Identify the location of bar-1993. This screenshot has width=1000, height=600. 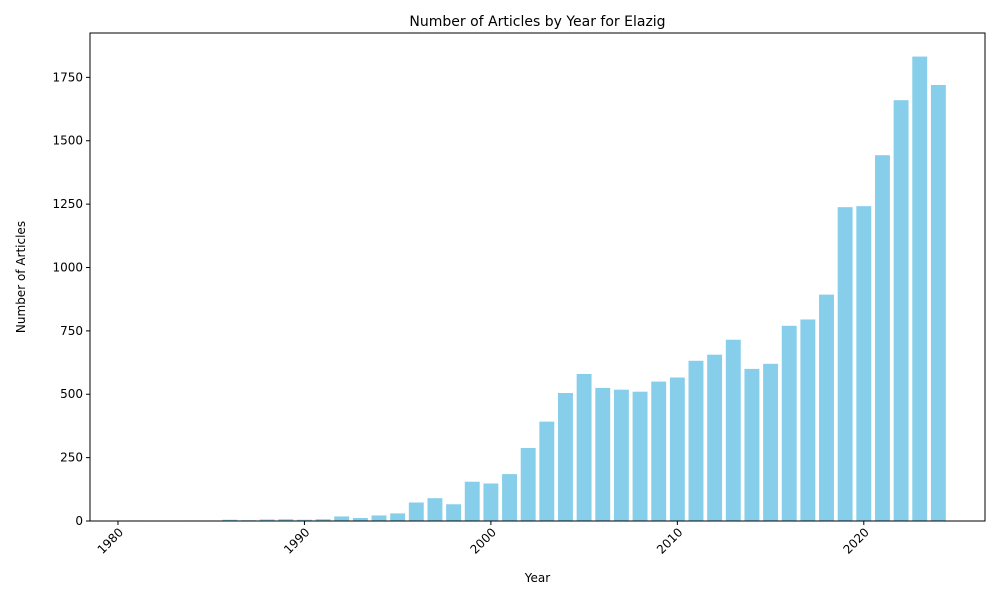
(360, 519).